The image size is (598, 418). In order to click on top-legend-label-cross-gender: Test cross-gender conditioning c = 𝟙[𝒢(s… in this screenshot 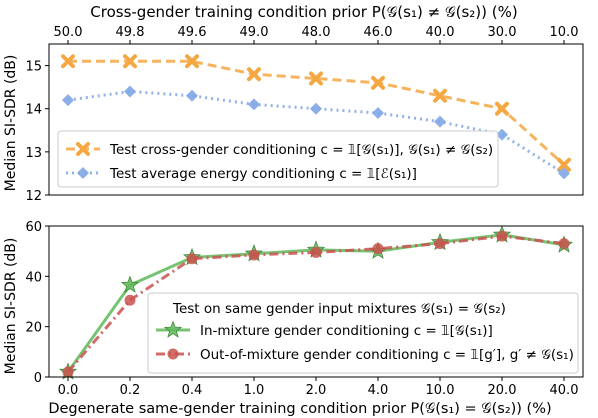, I will do `click(301, 150)`.